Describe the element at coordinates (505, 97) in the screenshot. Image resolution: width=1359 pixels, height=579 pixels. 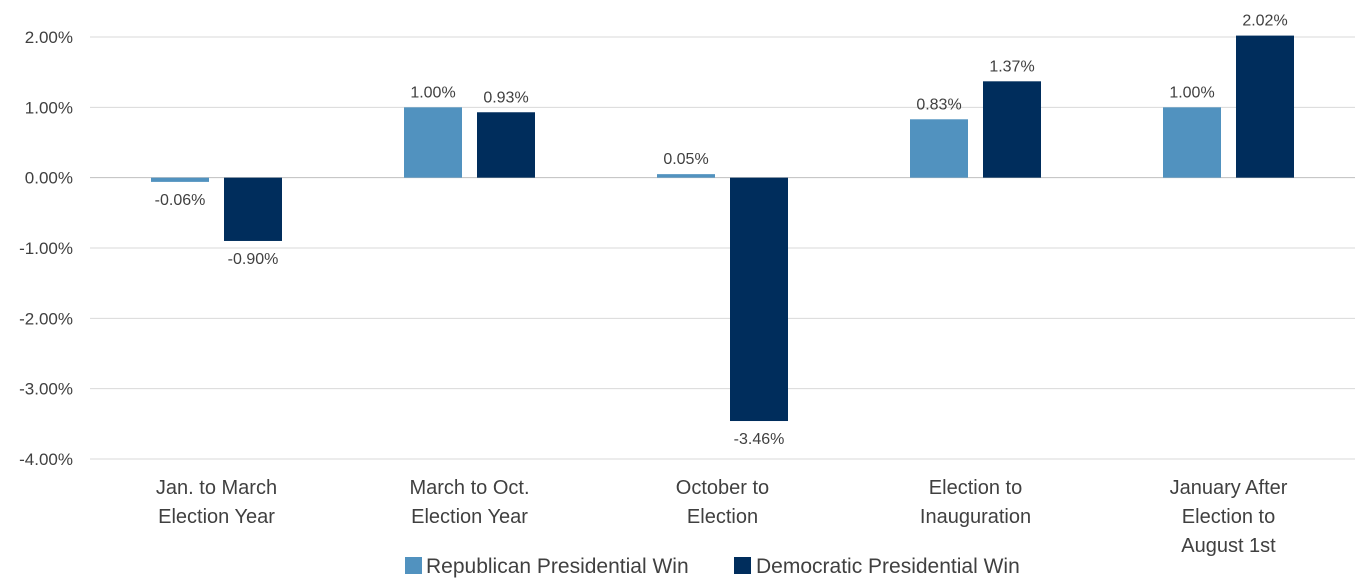
I see `data-label: 0.93%` at that location.